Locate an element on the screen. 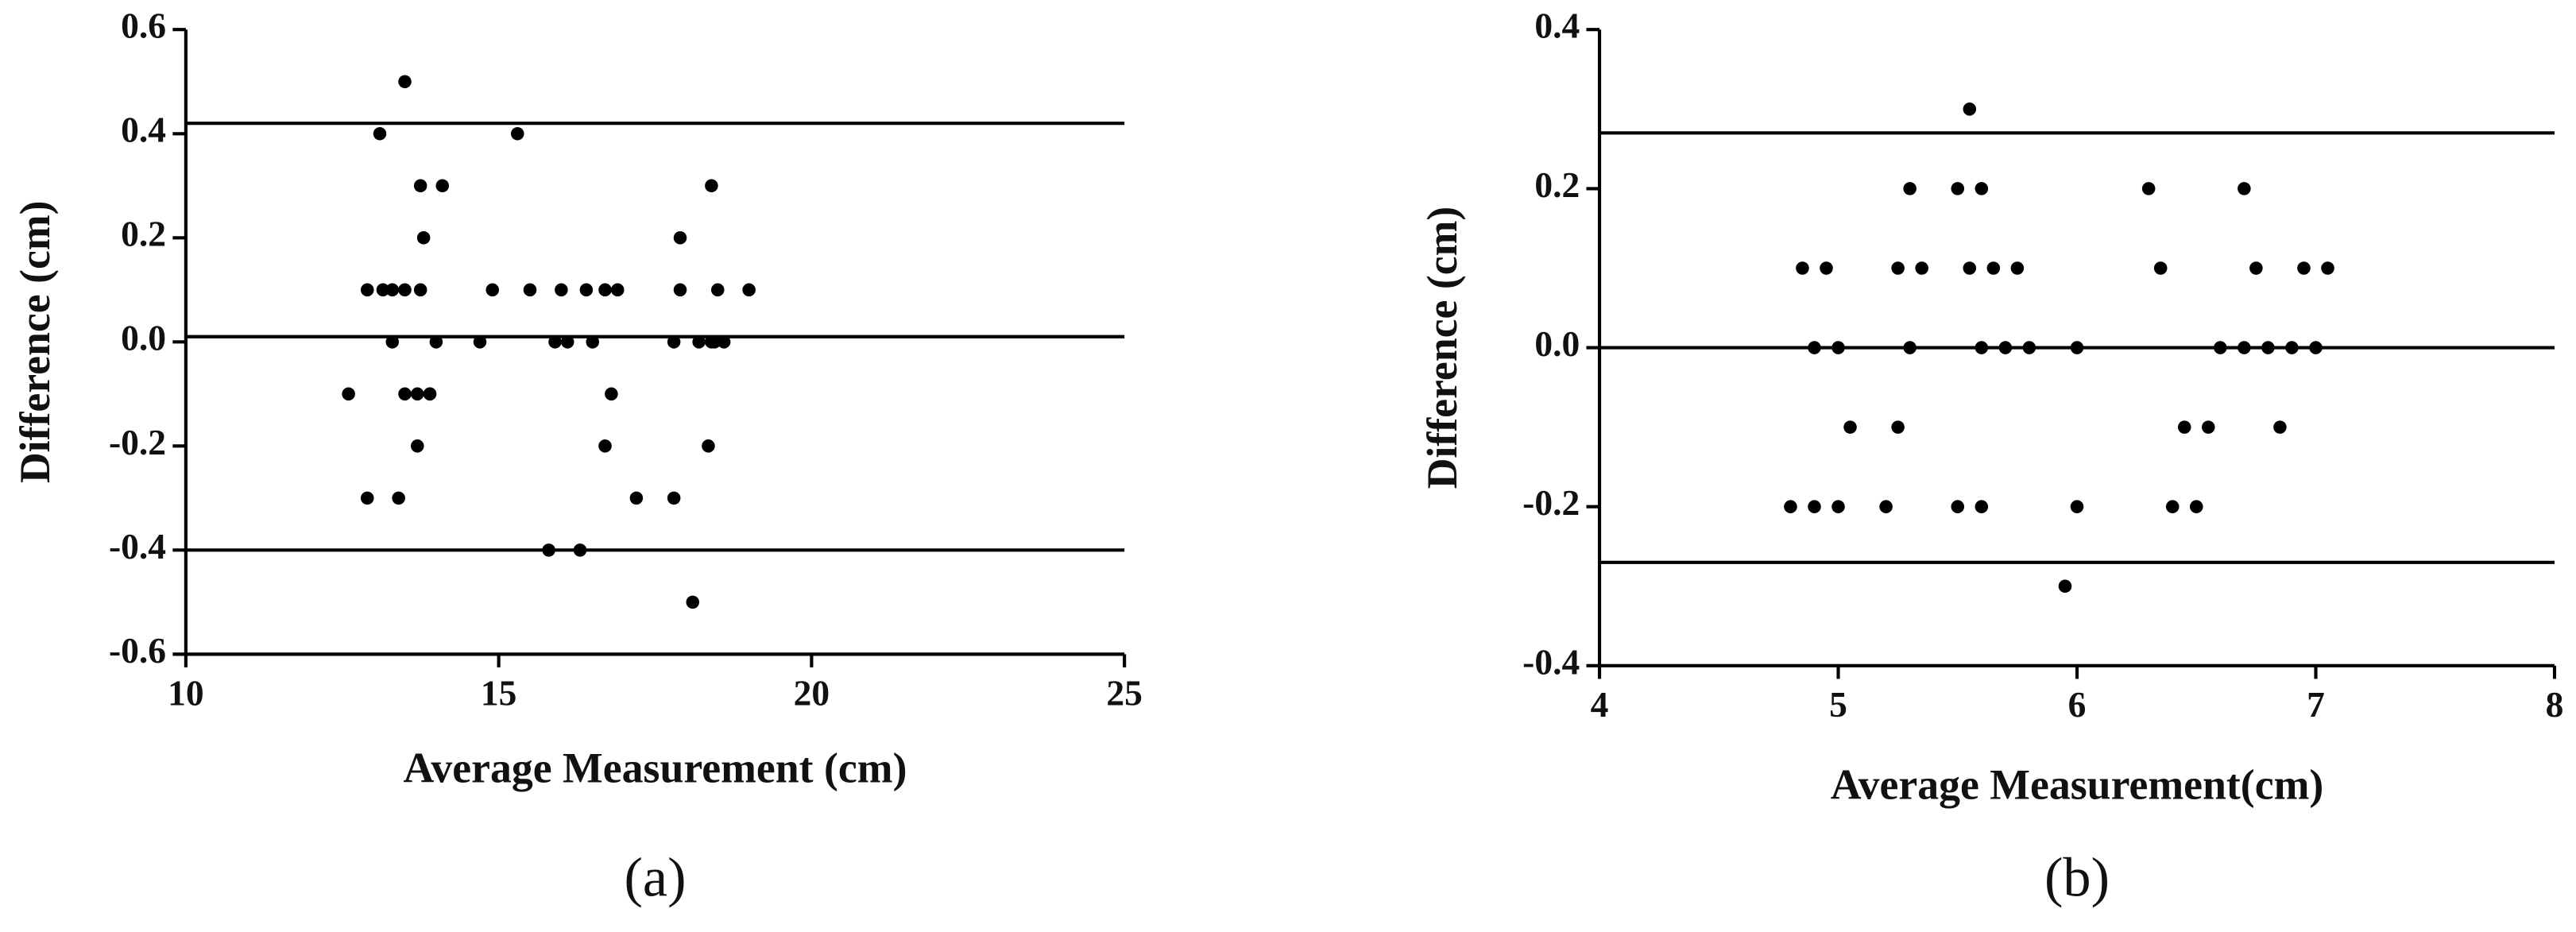 This screenshot has height=932, width=2576. x-tick-label: 10 is located at coordinates (186, 693).